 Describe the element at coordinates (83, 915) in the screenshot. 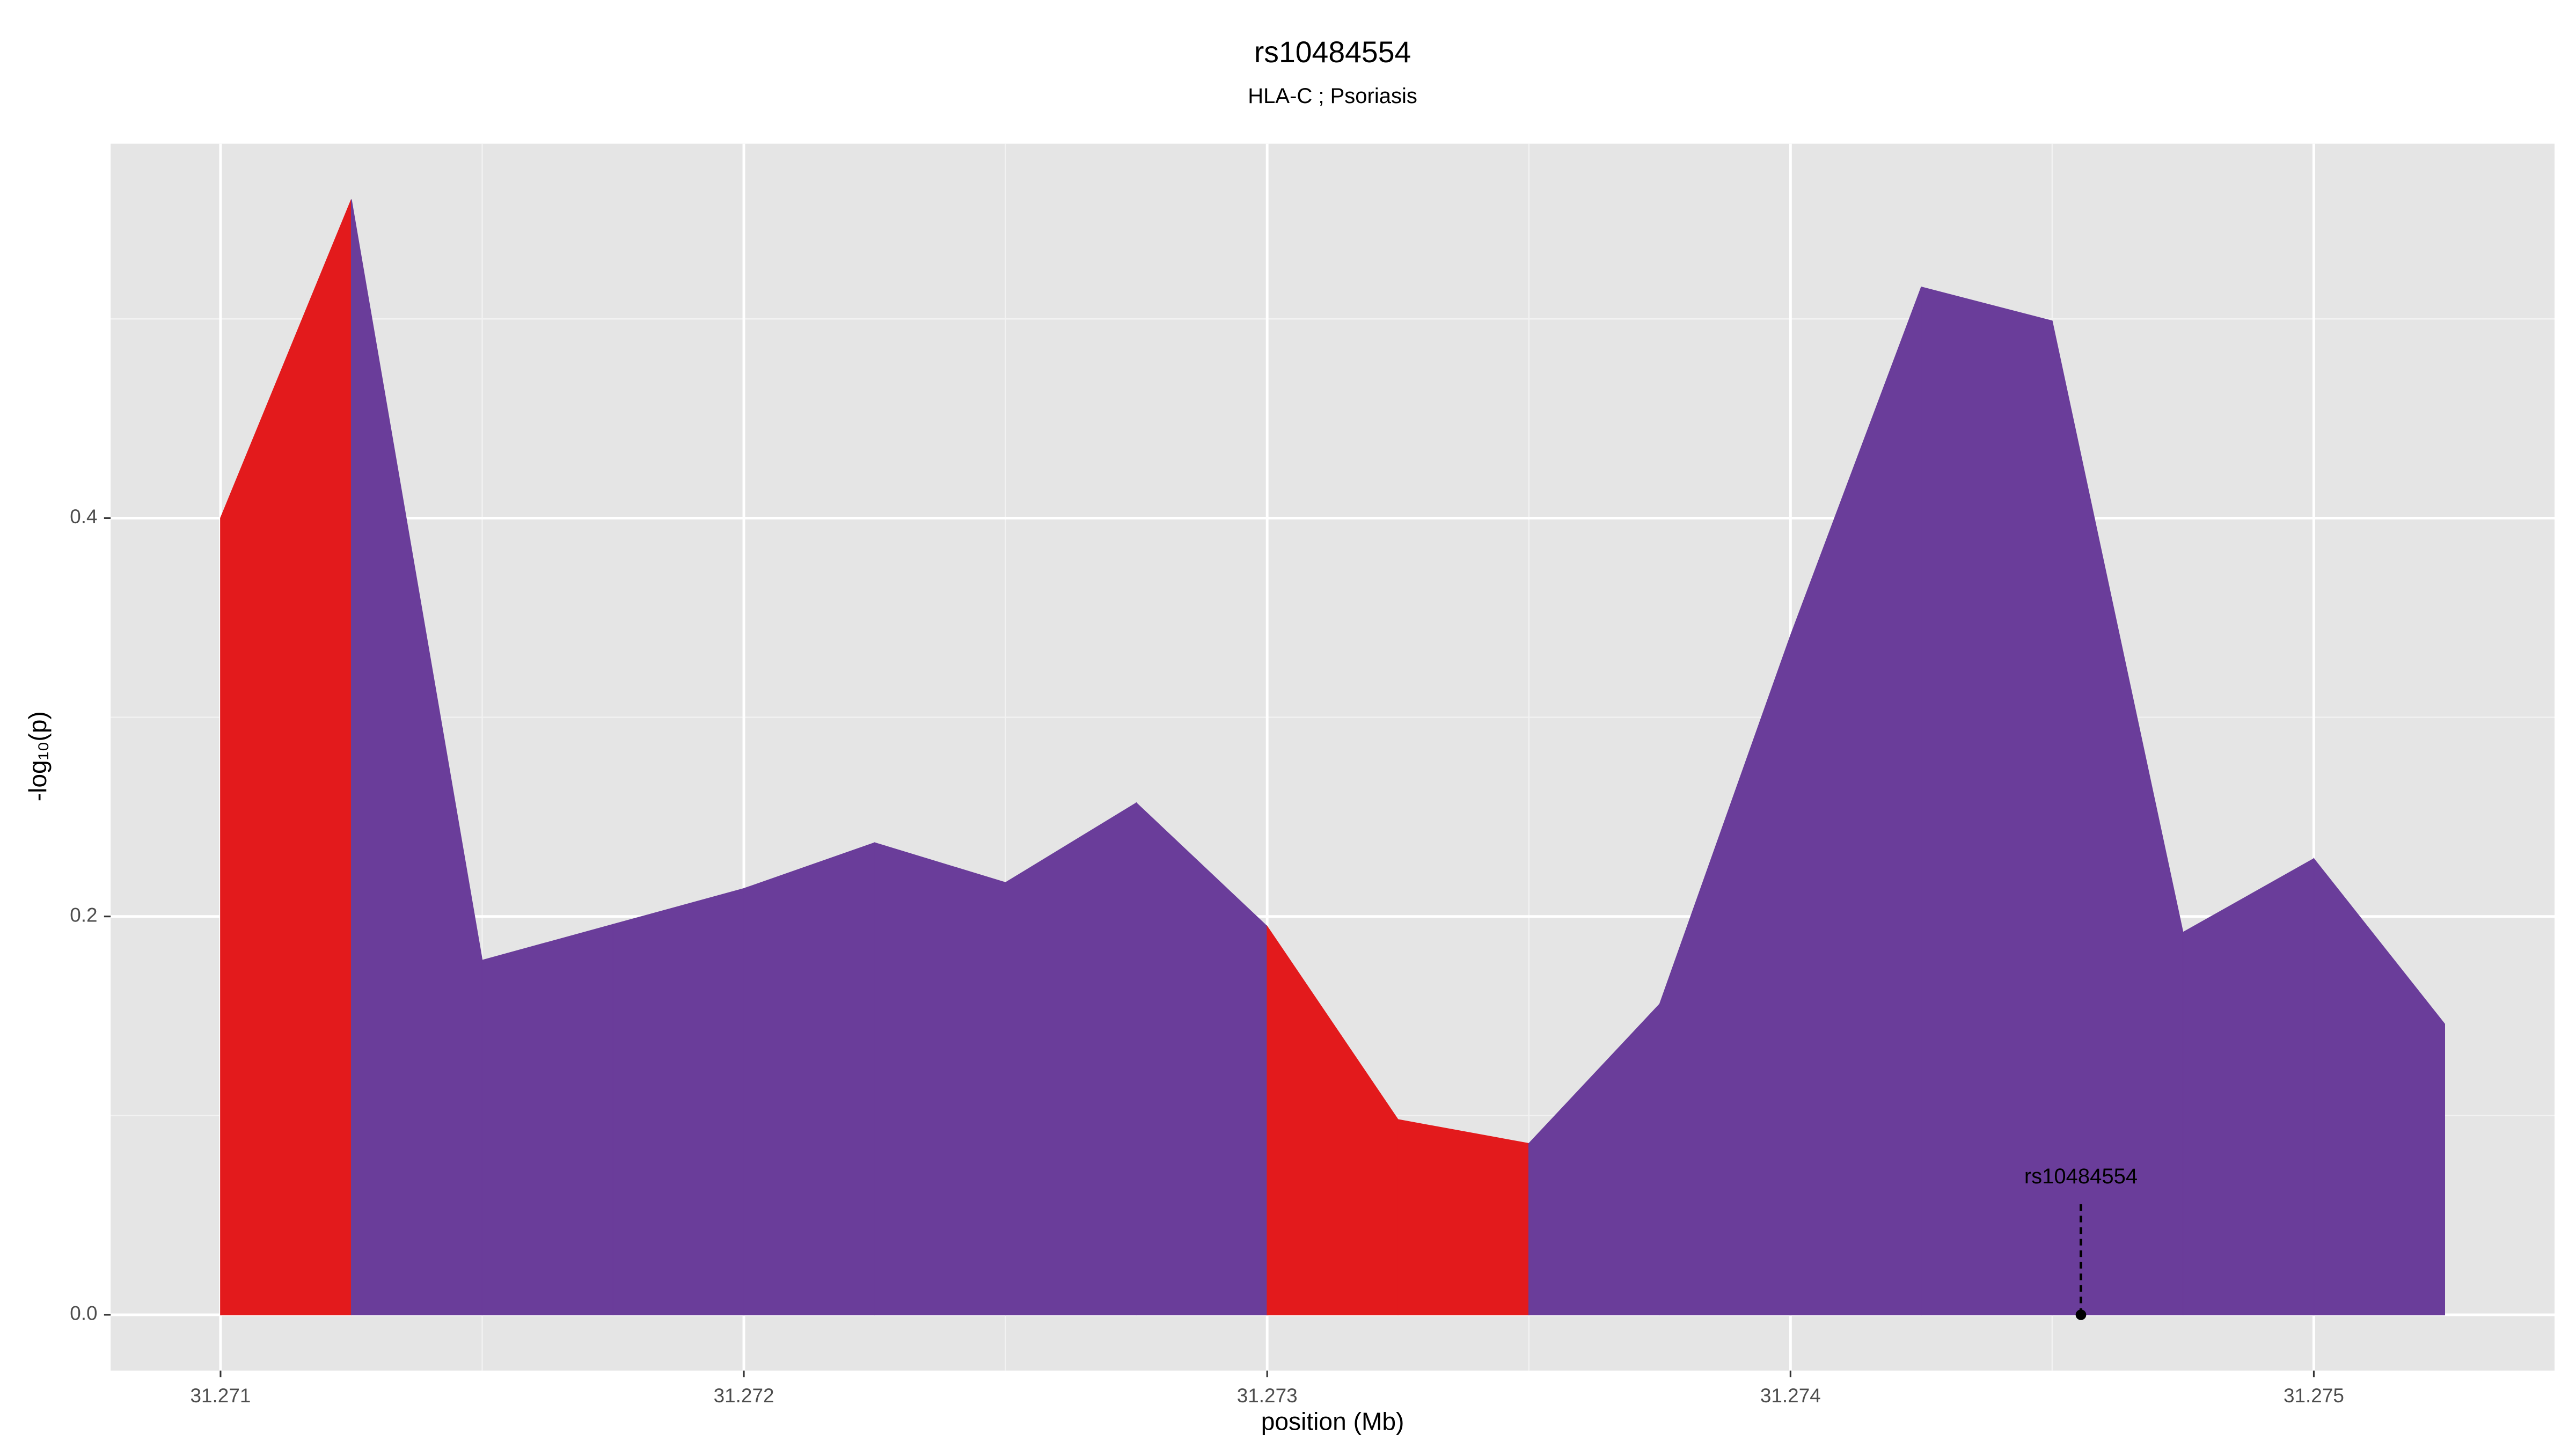

I see `y-tick-label: 0.2` at that location.